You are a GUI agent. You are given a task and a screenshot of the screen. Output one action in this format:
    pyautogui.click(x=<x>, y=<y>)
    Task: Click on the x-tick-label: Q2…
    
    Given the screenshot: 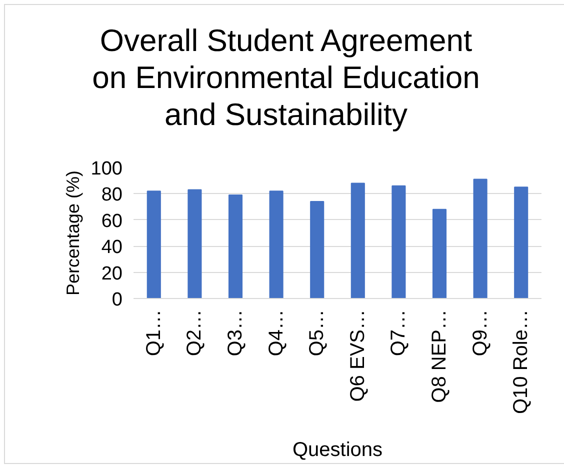 What is the action you would take?
    pyautogui.click(x=195, y=332)
    